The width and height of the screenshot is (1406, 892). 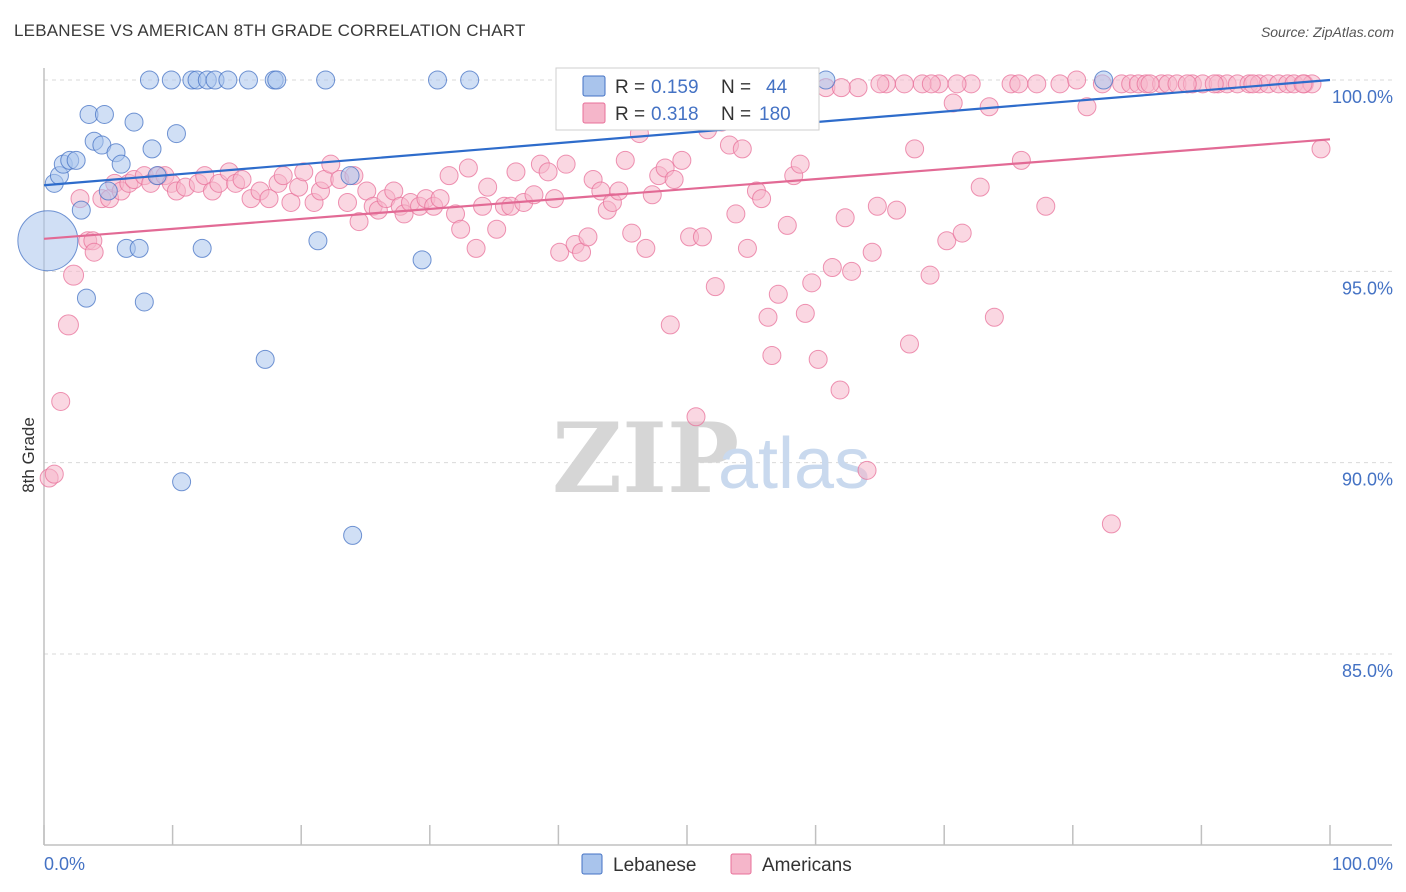 I want to click on legend-r-label-2: R =, so click(x=630, y=114).